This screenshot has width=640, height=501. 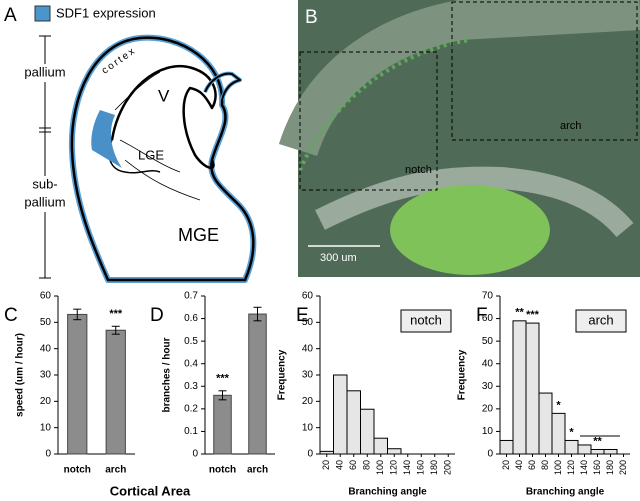 I want to click on y-tick-label: 70, so click(x=488, y=296).